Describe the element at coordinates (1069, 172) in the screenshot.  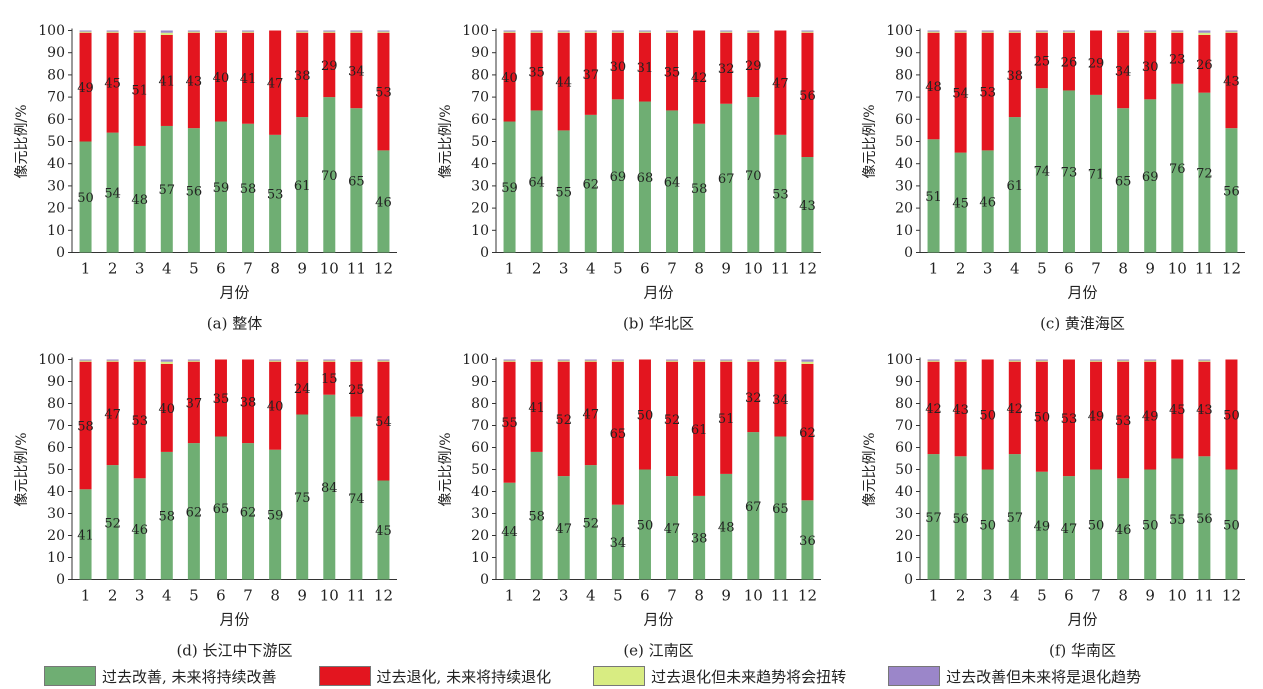
I see `data-label-green: 73` at that location.